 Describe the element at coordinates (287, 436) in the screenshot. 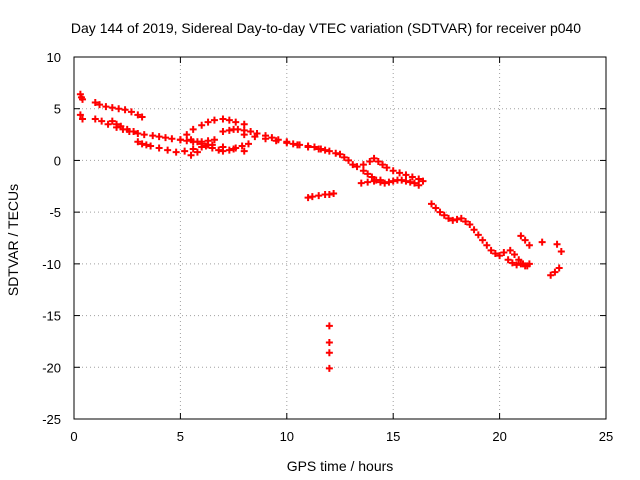

I see `x-tick-label: 10` at that location.